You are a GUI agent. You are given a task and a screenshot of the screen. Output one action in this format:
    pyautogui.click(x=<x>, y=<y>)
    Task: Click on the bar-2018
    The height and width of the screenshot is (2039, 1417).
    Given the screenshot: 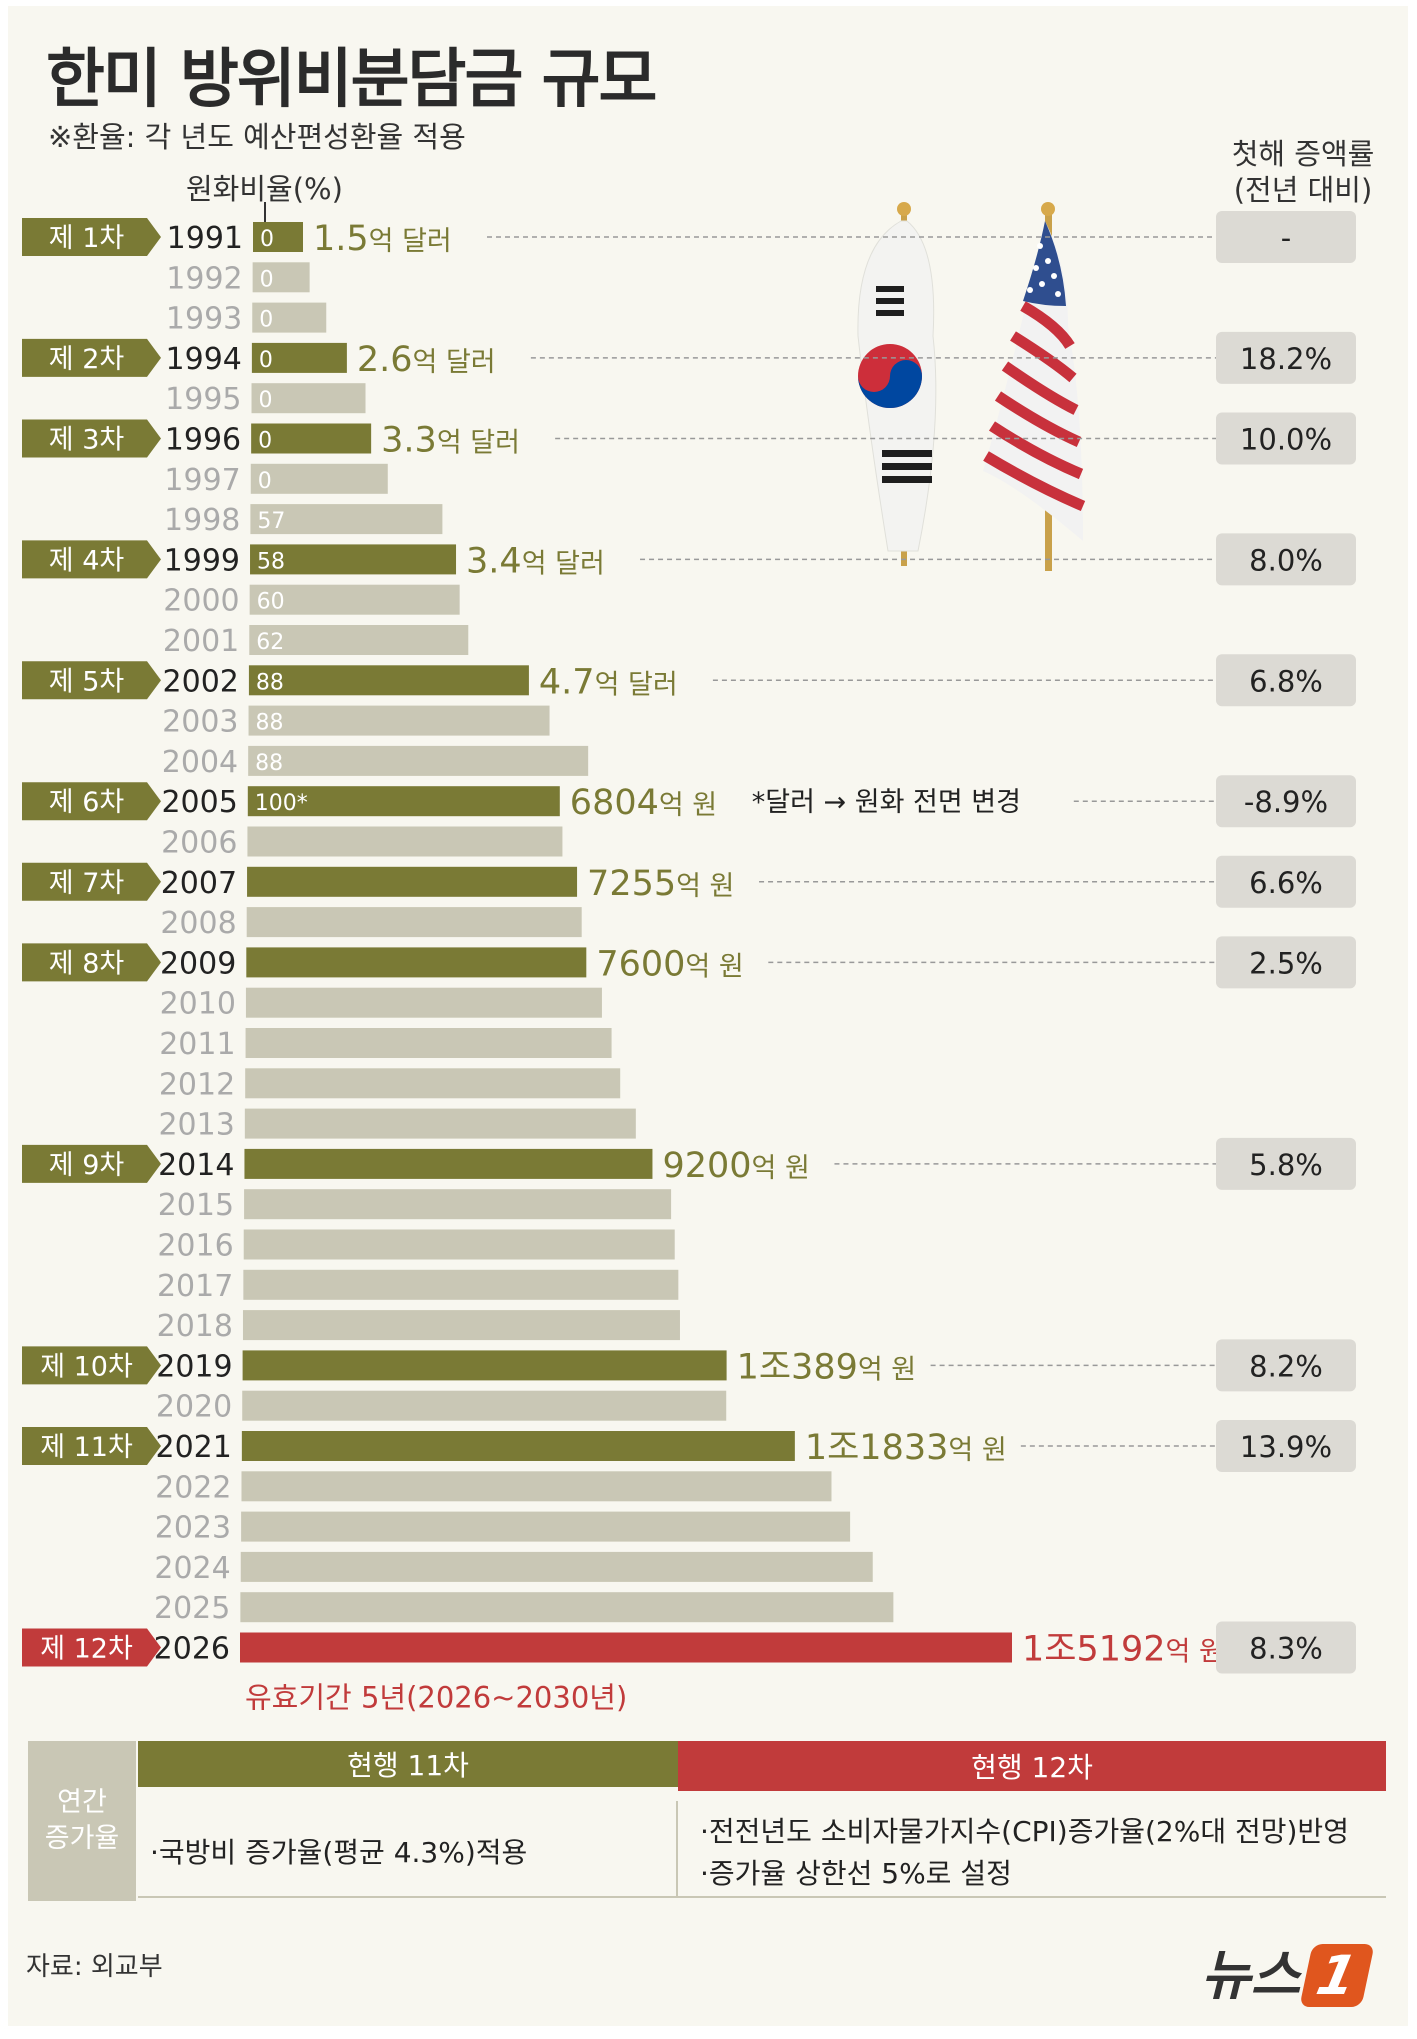 What is the action you would take?
    pyautogui.click(x=461, y=1325)
    